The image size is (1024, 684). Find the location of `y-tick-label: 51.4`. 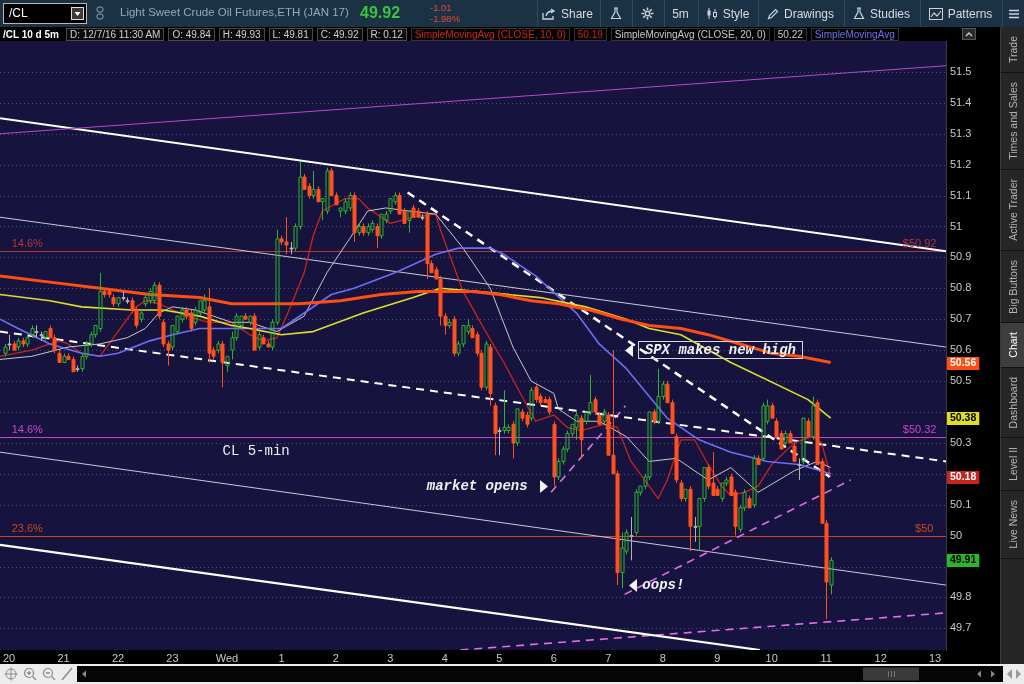

y-tick-label: 51.4 is located at coordinates (961, 101).